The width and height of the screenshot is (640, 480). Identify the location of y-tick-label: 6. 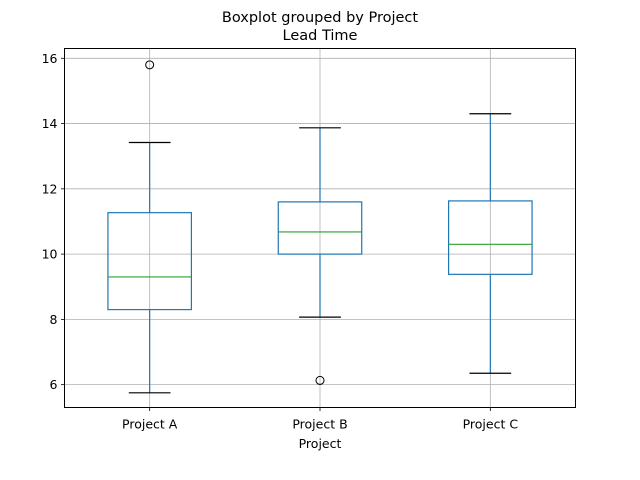
(54, 384).